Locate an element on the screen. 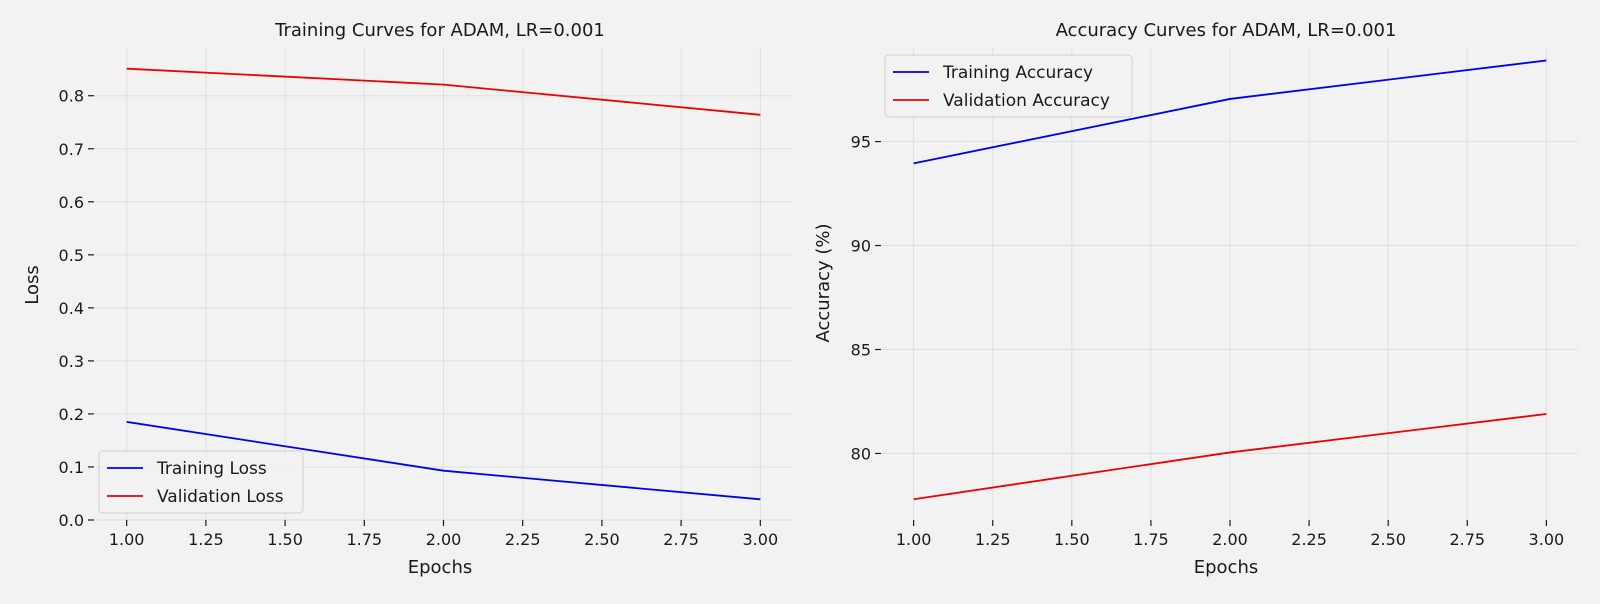 The width and height of the screenshot is (1600, 604). y-axis-label: Accuracy (%) is located at coordinates (823, 282).